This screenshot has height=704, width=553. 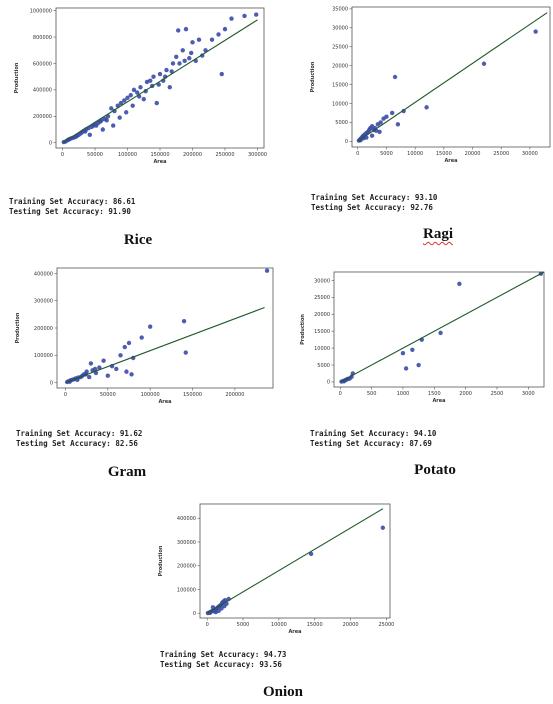 What do you see at coordinates (79, 433) in the screenshot?
I see `gram-training-accuracy: Training Set Accuracy: 91.62` at bounding box center [79, 433].